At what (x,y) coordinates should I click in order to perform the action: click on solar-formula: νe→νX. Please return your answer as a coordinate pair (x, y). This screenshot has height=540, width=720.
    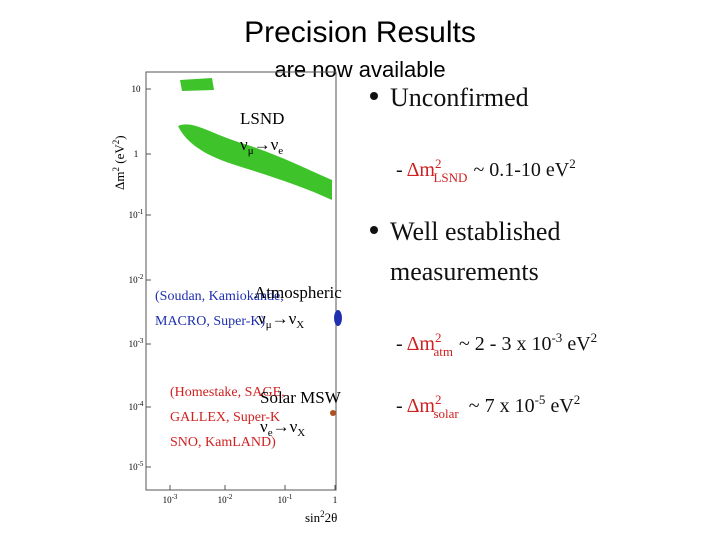
    Looking at the image, I should click on (282, 428).